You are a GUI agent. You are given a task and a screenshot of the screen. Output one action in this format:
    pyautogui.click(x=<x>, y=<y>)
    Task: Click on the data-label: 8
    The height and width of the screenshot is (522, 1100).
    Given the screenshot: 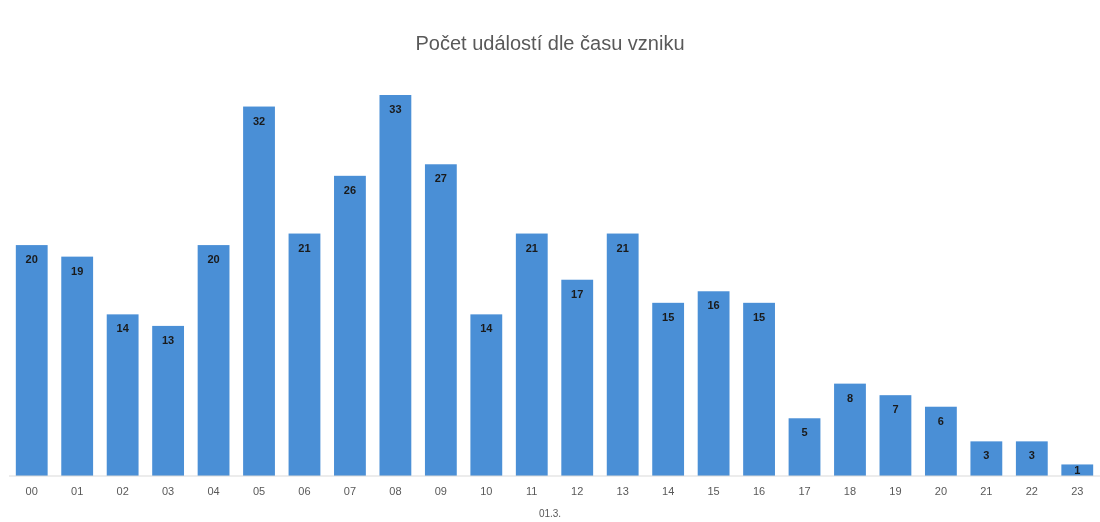 What is the action you would take?
    pyautogui.click(x=850, y=397)
    